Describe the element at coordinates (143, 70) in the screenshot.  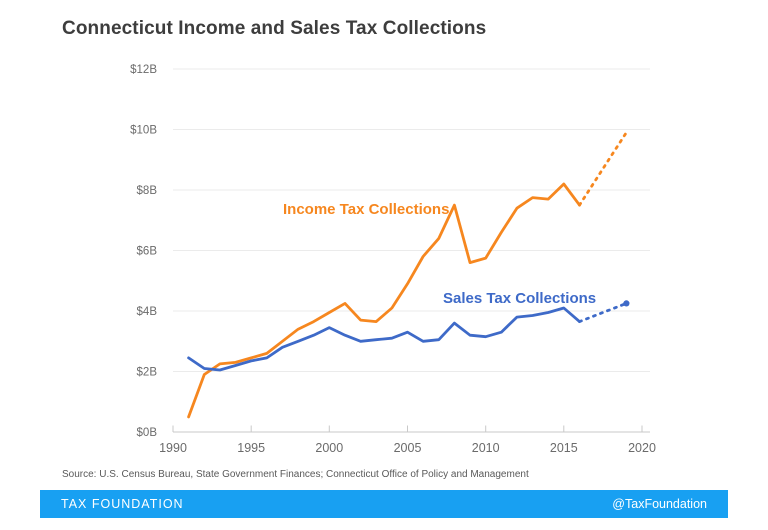
I see `svg-text: $12B` at that location.